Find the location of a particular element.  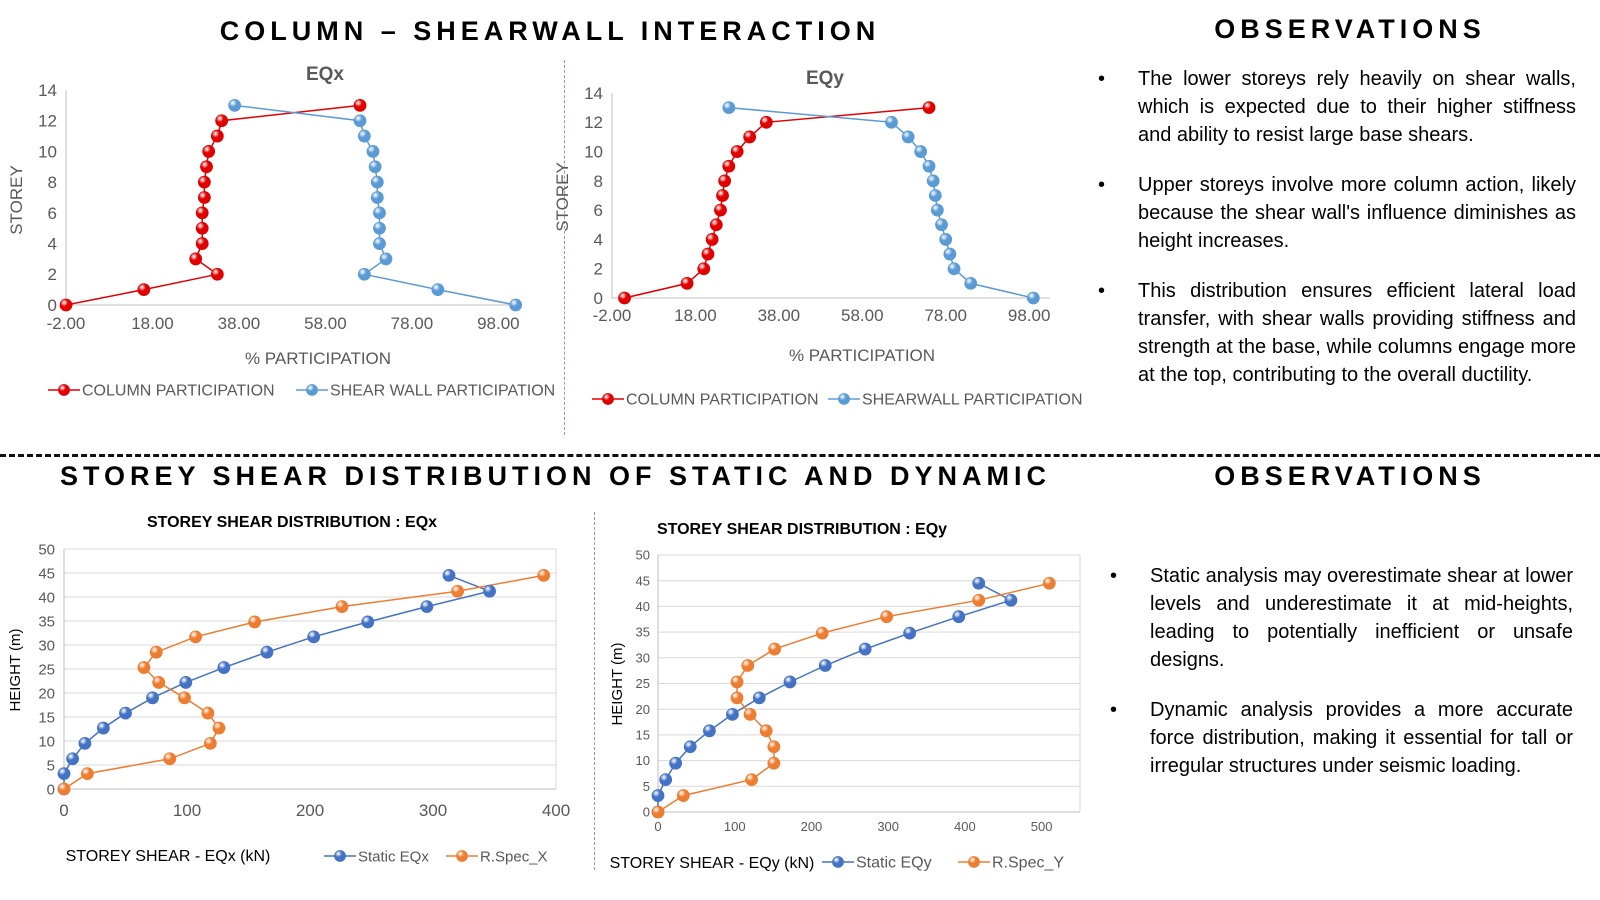

y-tick-label: 2 is located at coordinates (598, 269).